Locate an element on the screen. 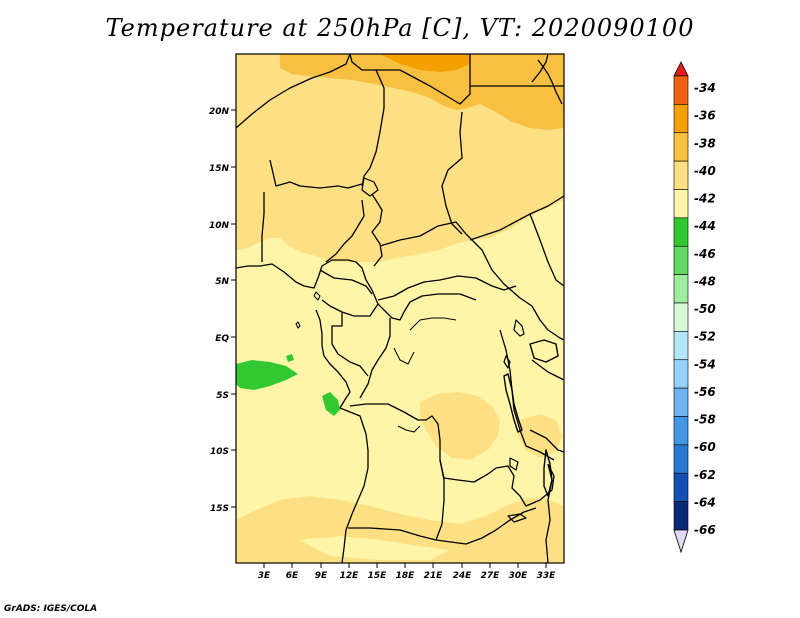 The height and width of the screenshot is (618, 800). colorbar-label: -58 is located at coordinates (705, 420).